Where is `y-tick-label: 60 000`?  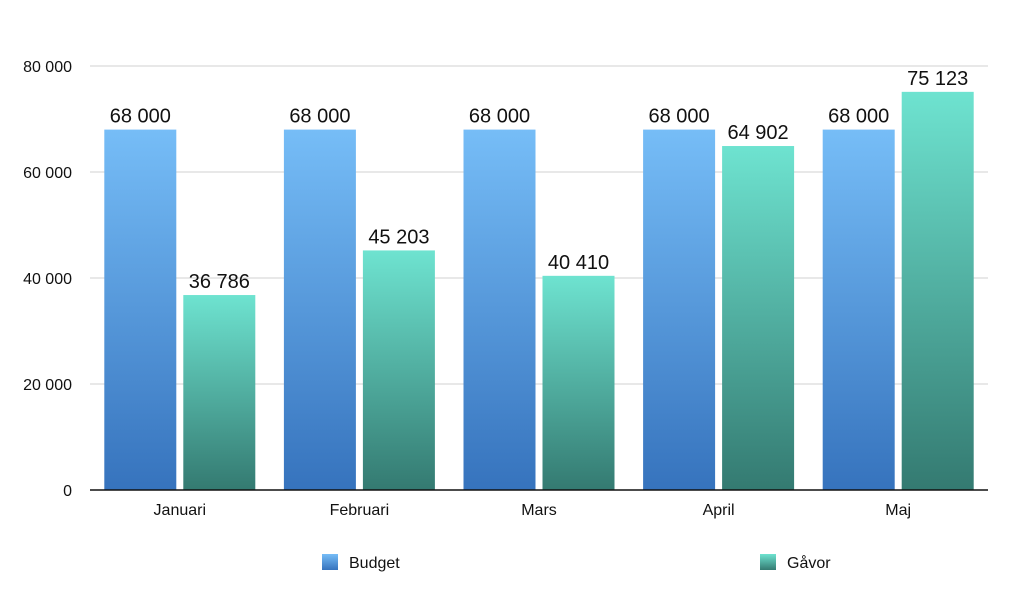
y-tick-label: 60 000 is located at coordinates (47, 173).